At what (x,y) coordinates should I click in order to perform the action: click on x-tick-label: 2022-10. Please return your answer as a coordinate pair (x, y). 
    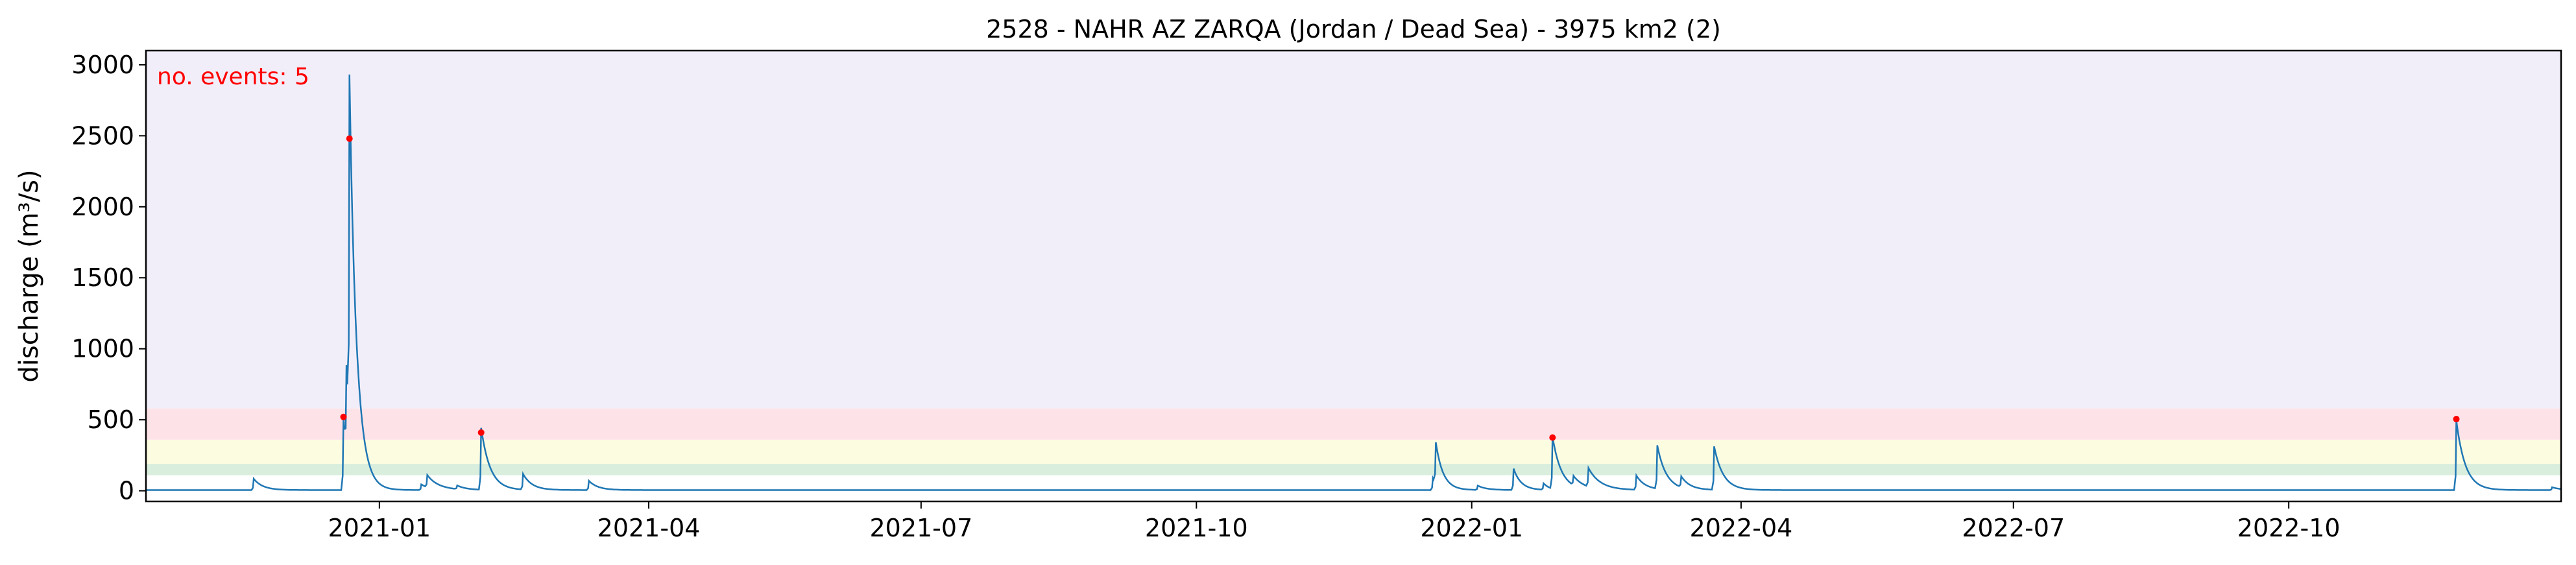
    Looking at the image, I should click on (2289, 528).